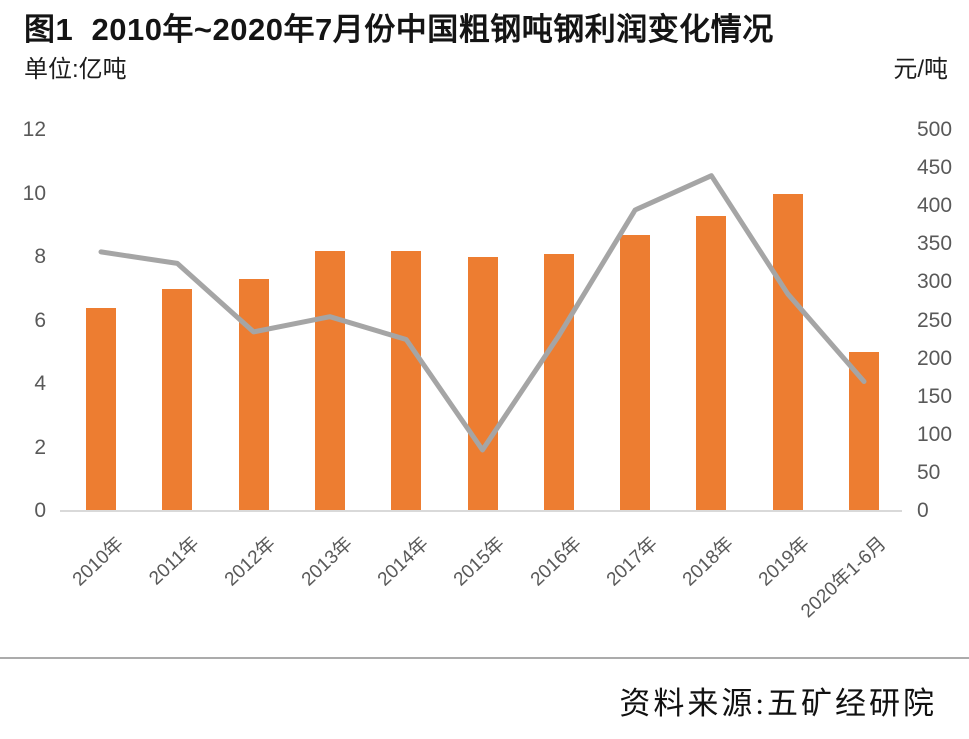 The width and height of the screenshot is (969, 739). I want to click on right-axis-unit-label: 元/吨, so click(920, 69).